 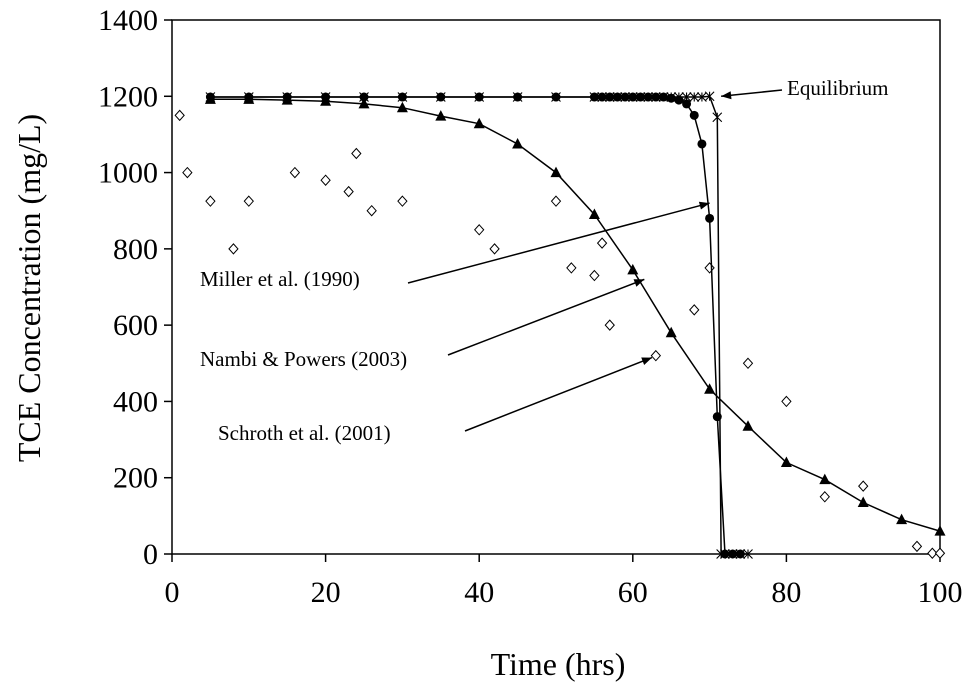 What do you see at coordinates (435, 400) in the screenshot?
I see `annotation: Schroth et al. (2001)` at bounding box center [435, 400].